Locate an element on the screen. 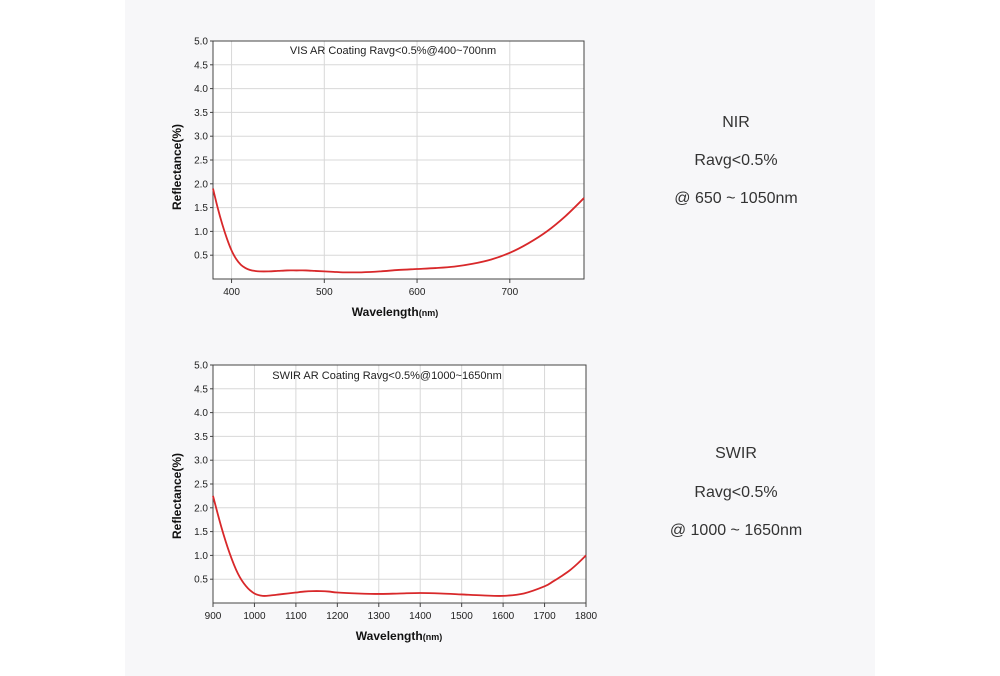 The width and height of the screenshot is (1000, 676). swir-x-tick-label: 1600 is located at coordinates (503, 616).